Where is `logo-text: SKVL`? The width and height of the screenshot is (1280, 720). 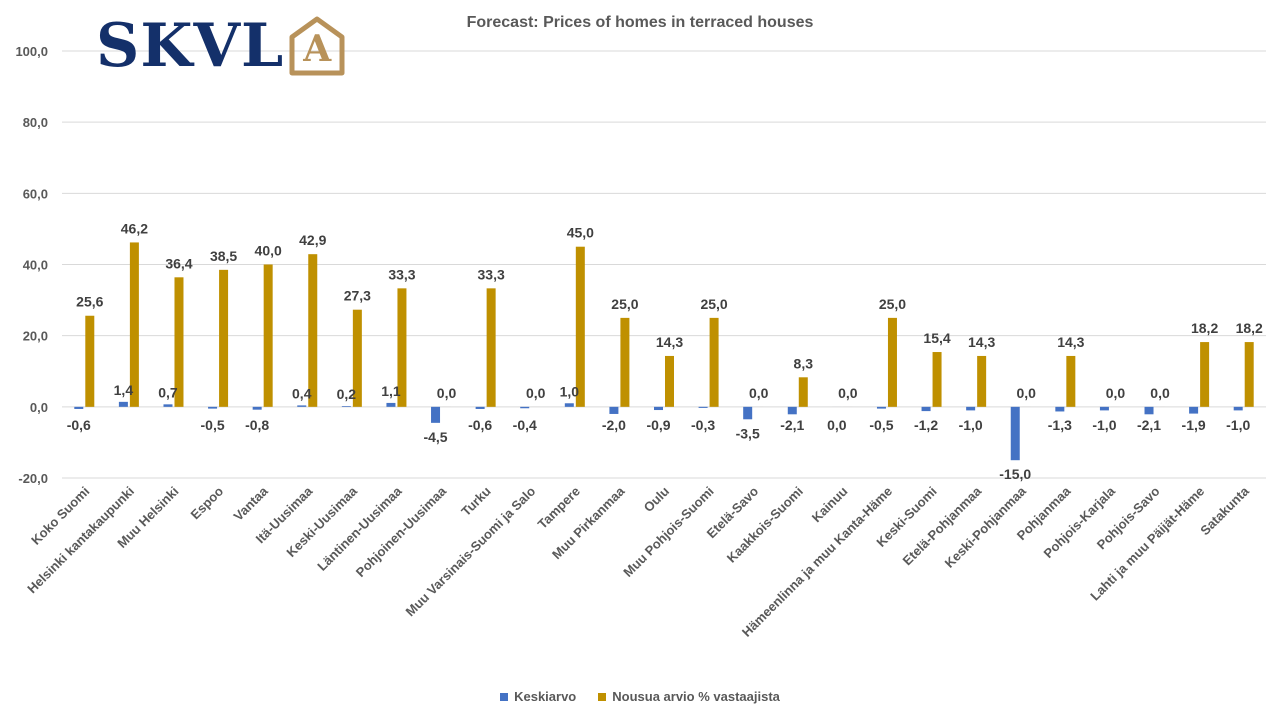 logo-text: SKVL is located at coordinates (190, 46).